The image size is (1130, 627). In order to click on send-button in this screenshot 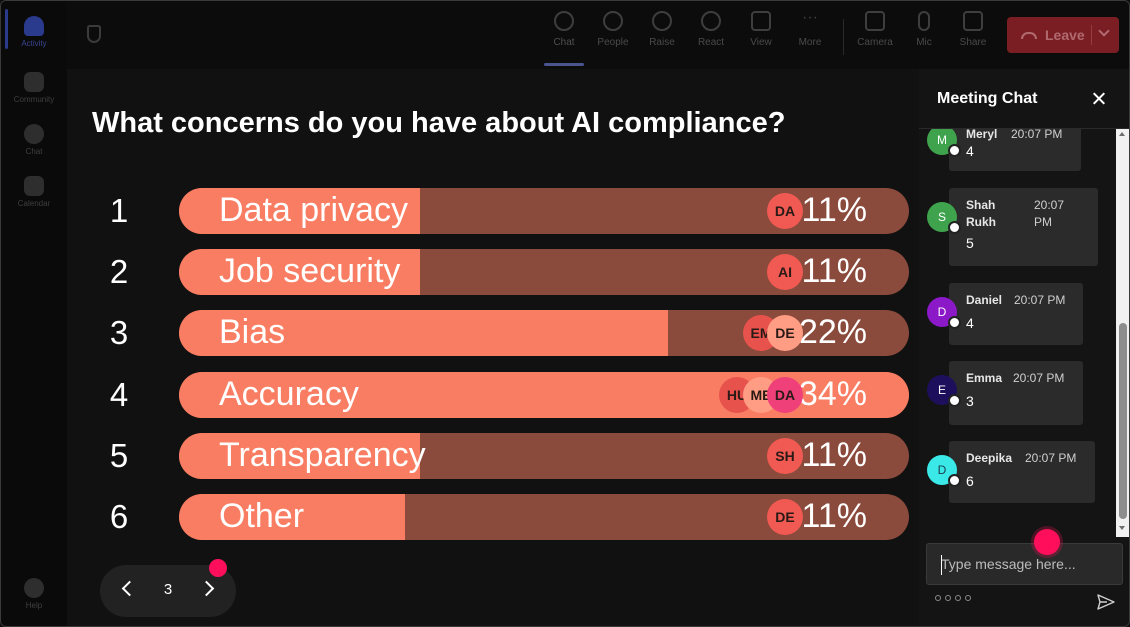, I will do `click(1106, 602)`.